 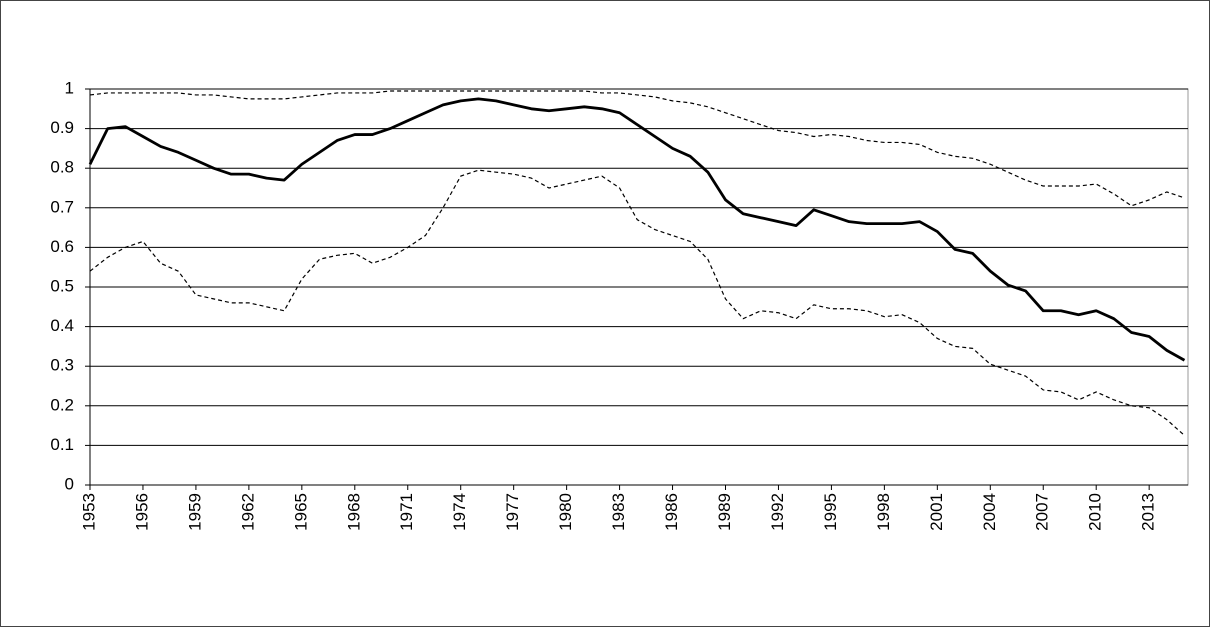 What do you see at coordinates (62, 404) in the screenshot?
I see `y-tick-label: 0.2` at bounding box center [62, 404].